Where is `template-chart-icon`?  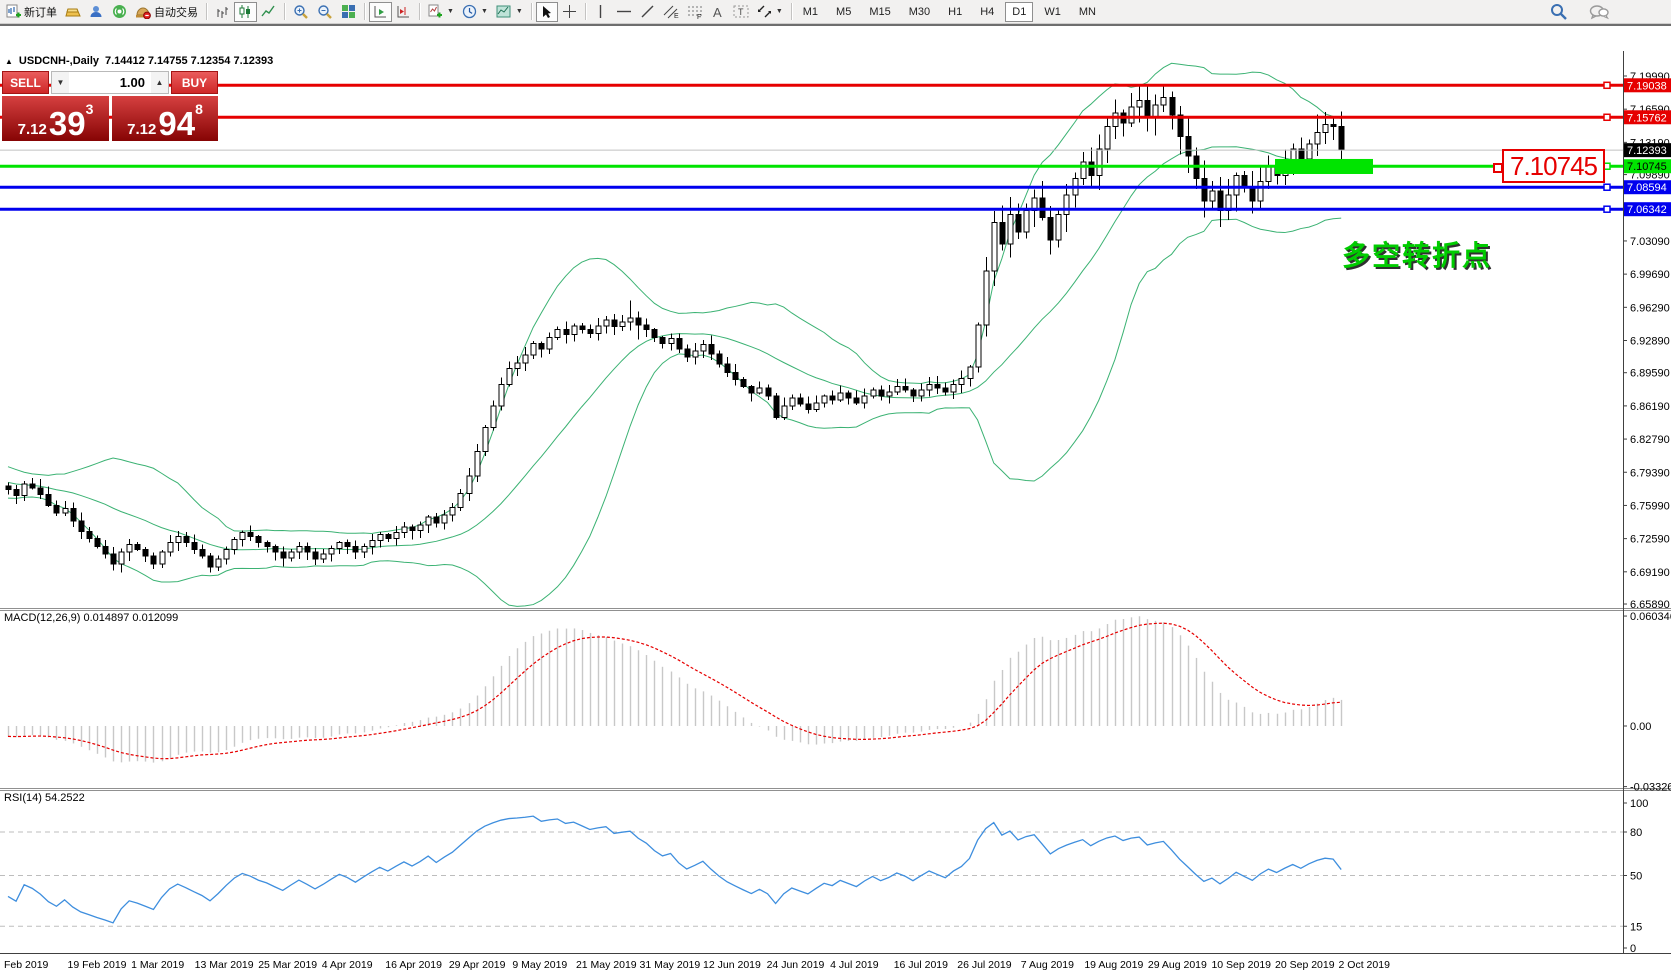
template-chart-icon is located at coordinates (503, 11).